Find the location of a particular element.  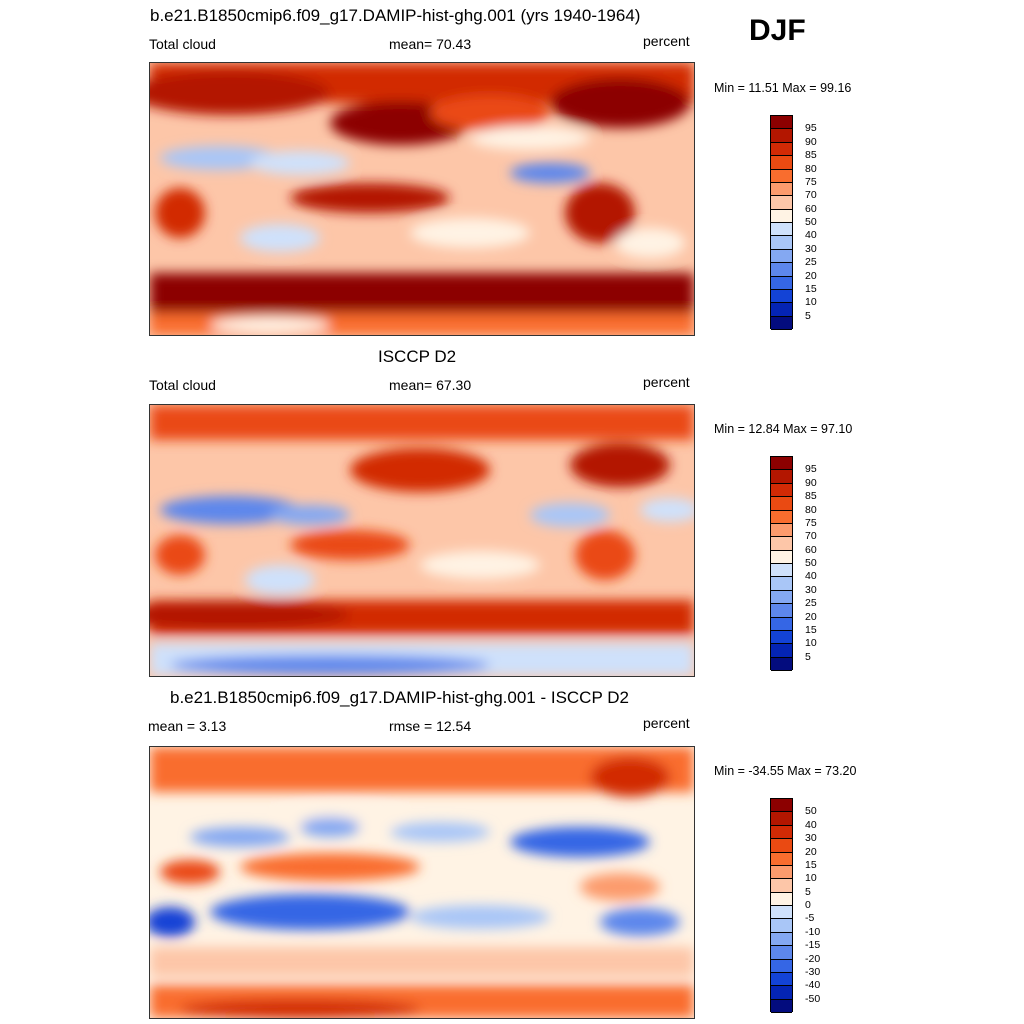

colorbar-tick-label: -20 is located at coordinates (813, 958).